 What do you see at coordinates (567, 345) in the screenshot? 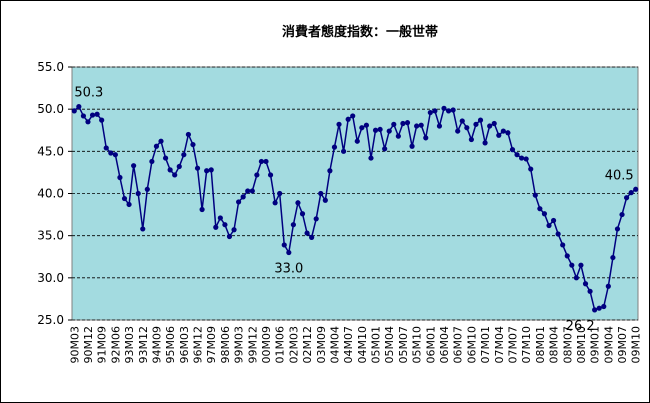
I see `x-tick-label: 08M07` at bounding box center [567, 345].